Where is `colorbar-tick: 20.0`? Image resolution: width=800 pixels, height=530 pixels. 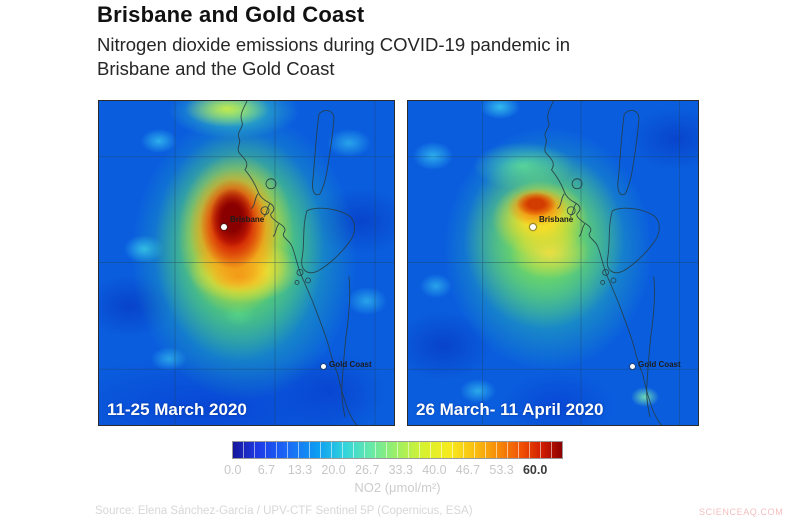 colorbar-tick: 20.0 is located at coordinates (333, 470).